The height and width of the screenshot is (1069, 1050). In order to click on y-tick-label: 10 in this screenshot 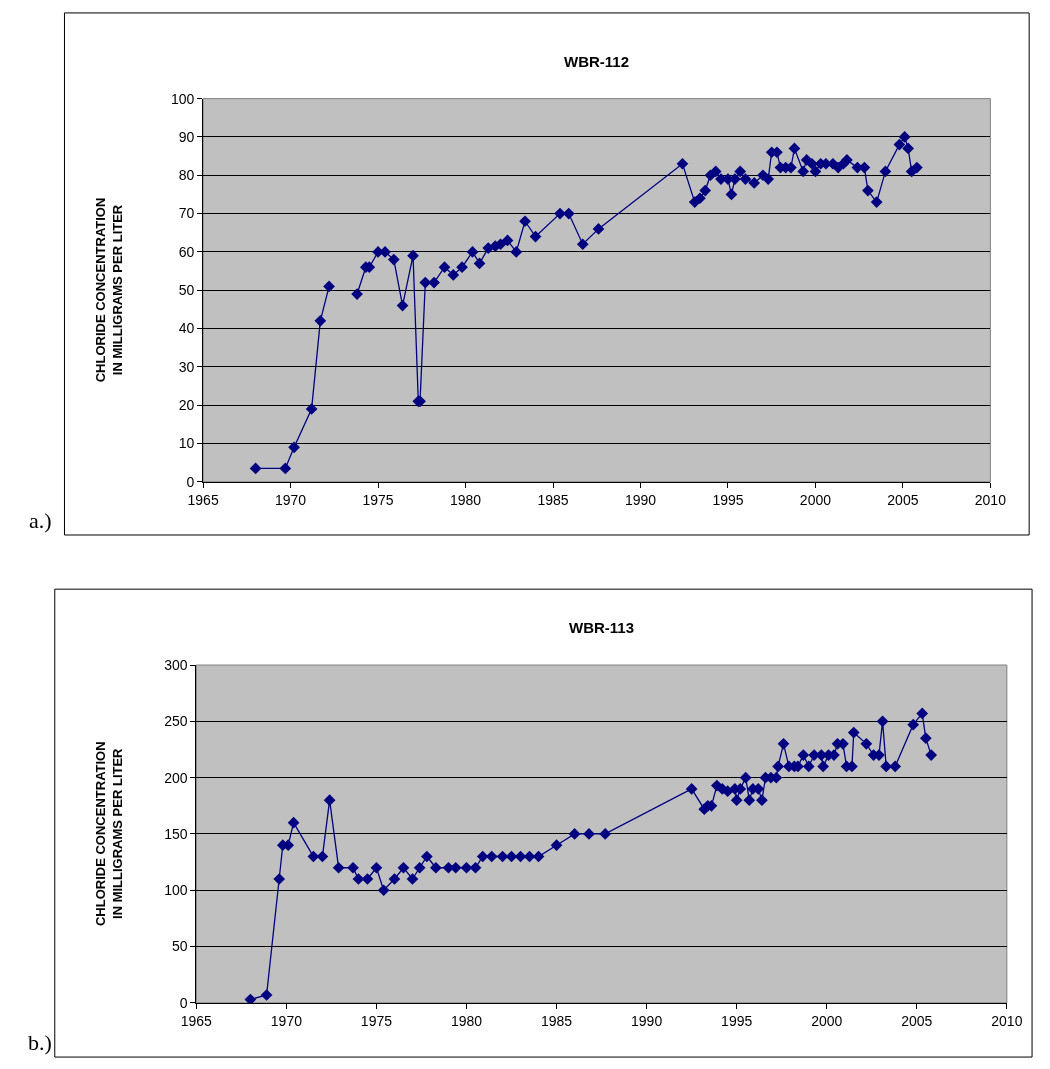, I will do `click(186, 443)`.